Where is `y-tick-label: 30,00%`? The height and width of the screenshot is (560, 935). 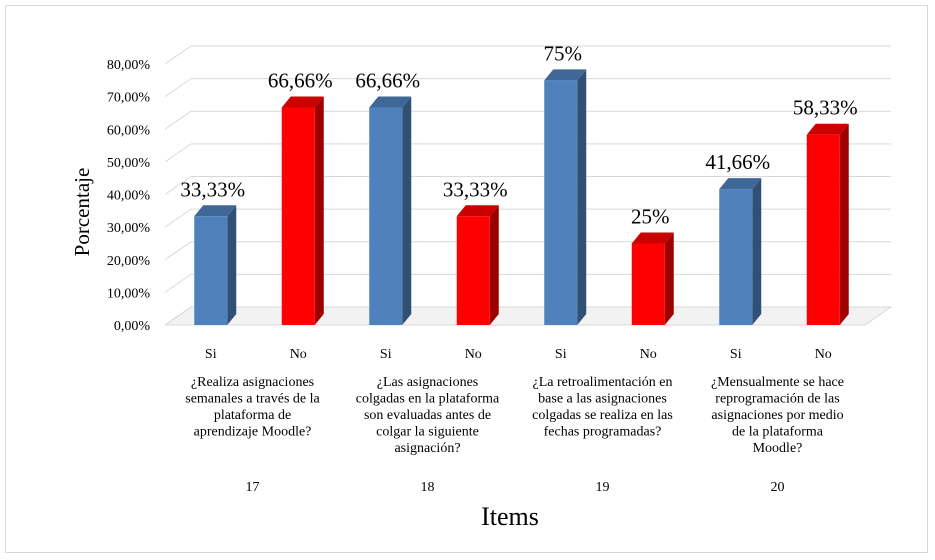 y-tick-label: 30,00% is located at coordinates (129, 228).